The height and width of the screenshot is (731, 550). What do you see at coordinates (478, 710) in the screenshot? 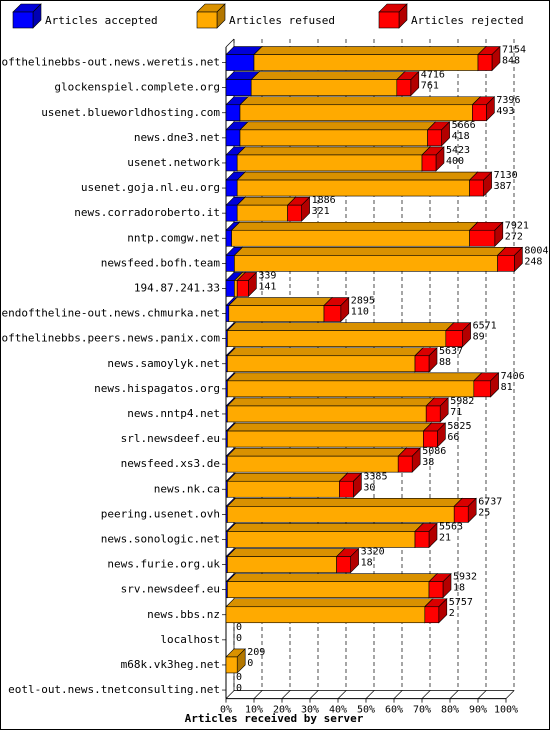
I see `x-tick-label: 90%` at bounding box center [478, 710].